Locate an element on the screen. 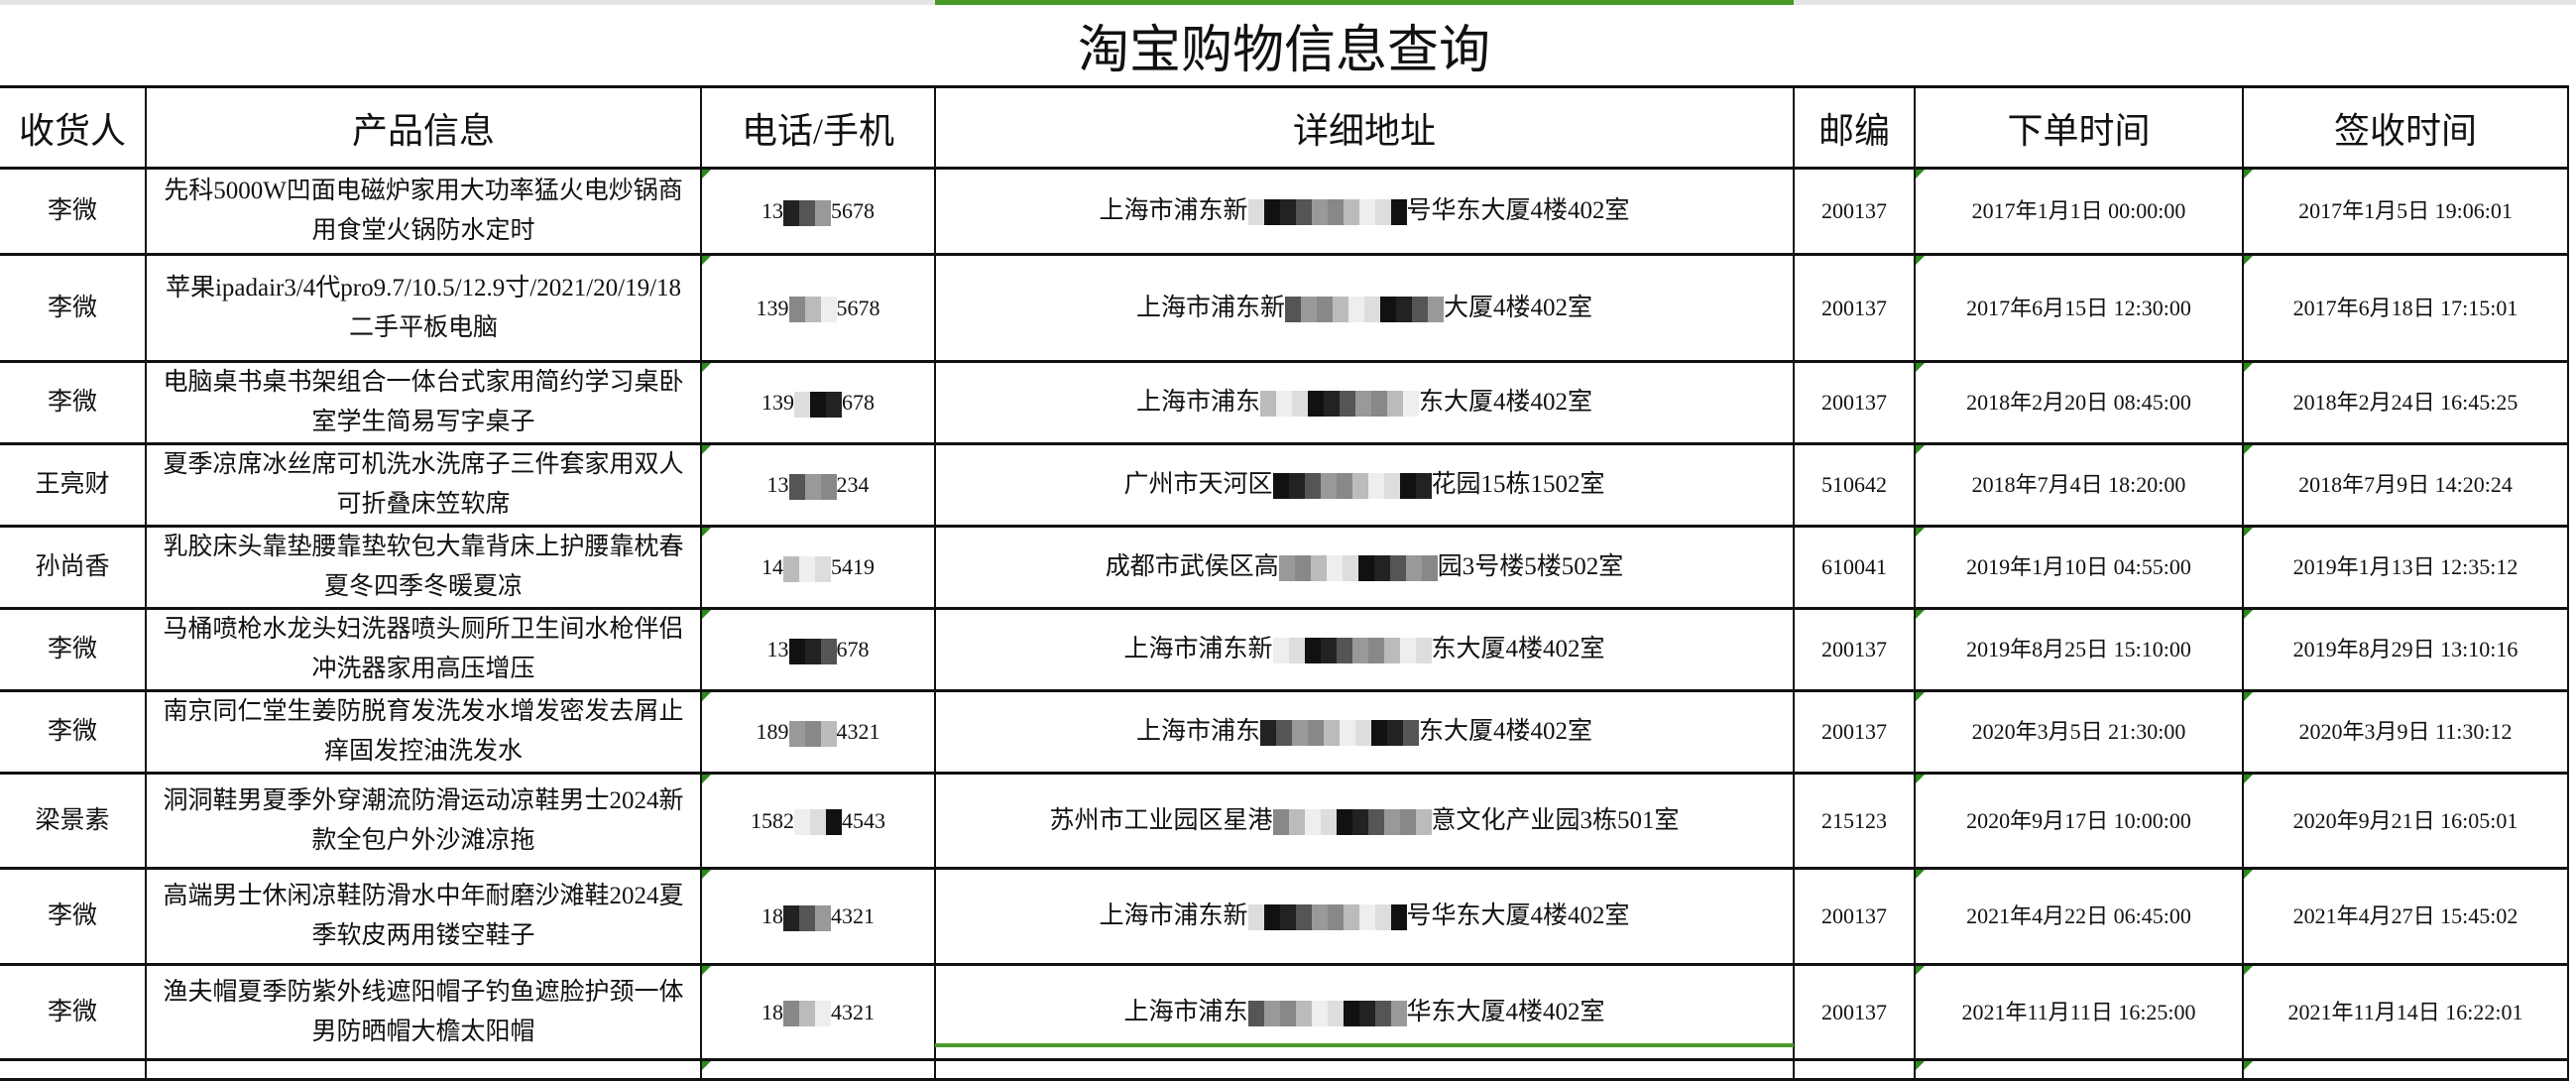  cell-sign-time: 2020年3月9日 11:30:12 is located at coordinates (2406, 732).